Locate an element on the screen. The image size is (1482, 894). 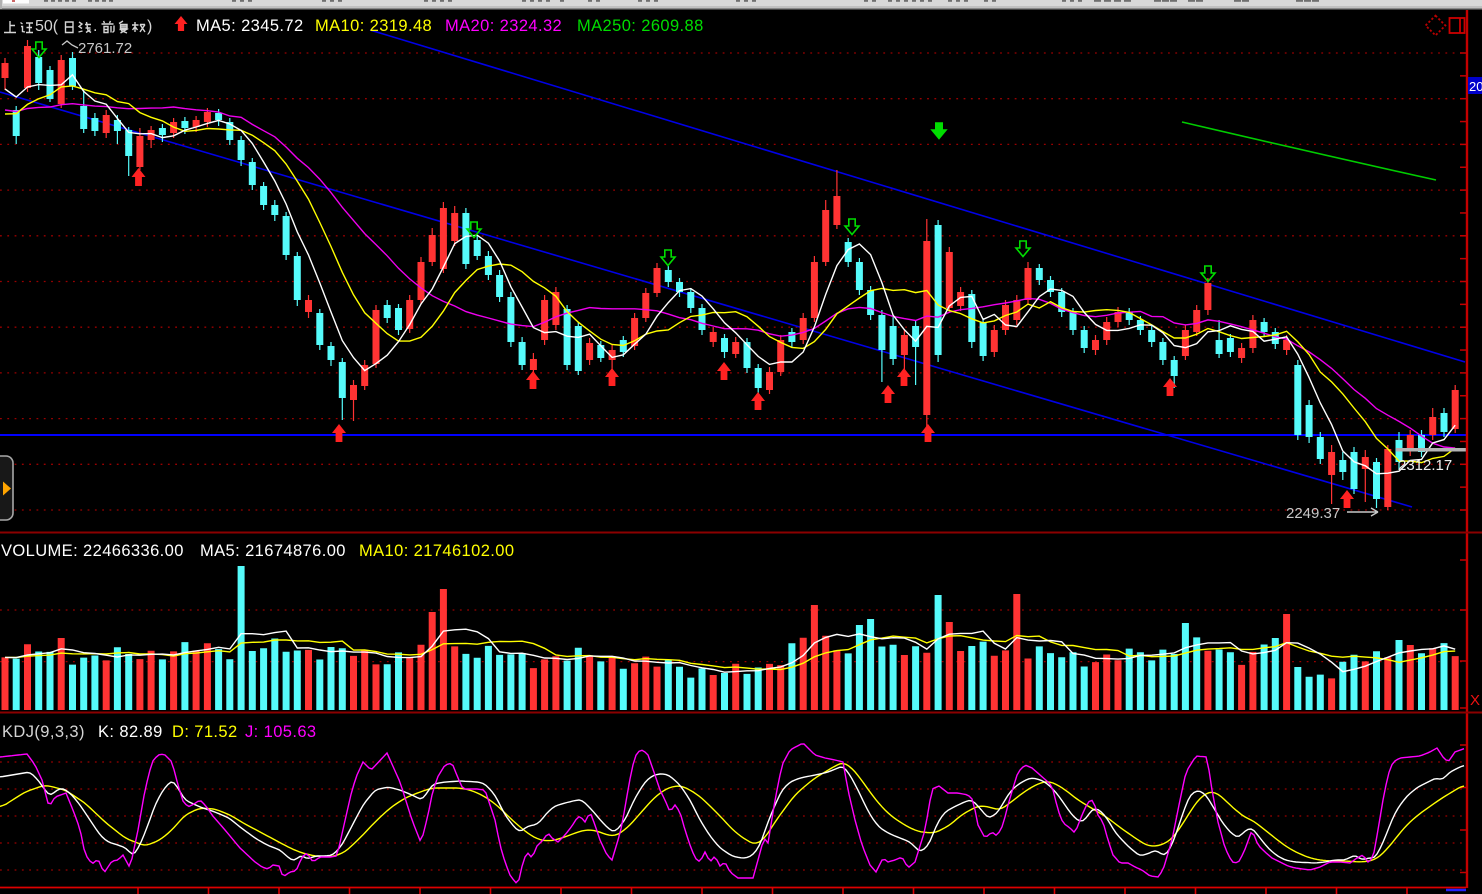
svg-text: K: 82.89 is located at coordinates (130, 732).